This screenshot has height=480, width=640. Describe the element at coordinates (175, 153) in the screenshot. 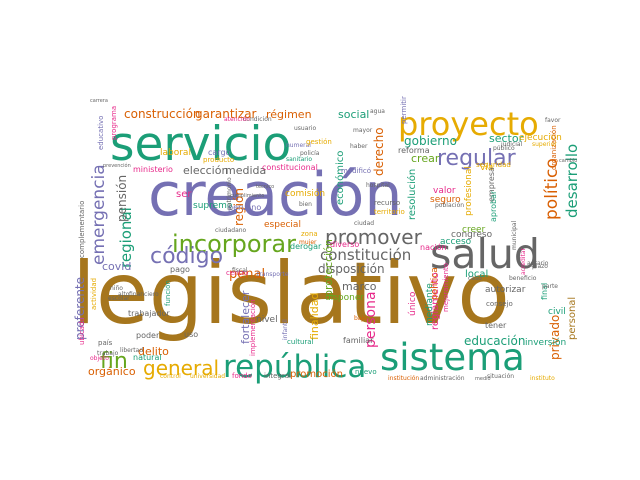

I see `word-laboral: laboral` at that location.